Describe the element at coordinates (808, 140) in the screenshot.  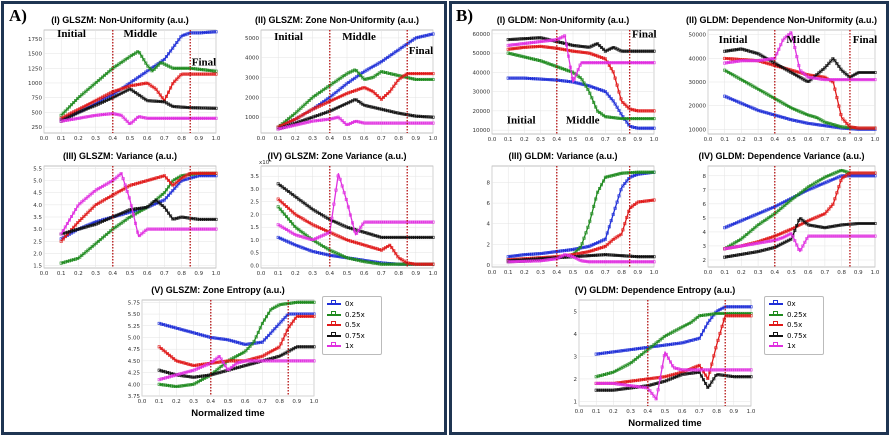
I see `x-tick-label: 0.6` at that location.